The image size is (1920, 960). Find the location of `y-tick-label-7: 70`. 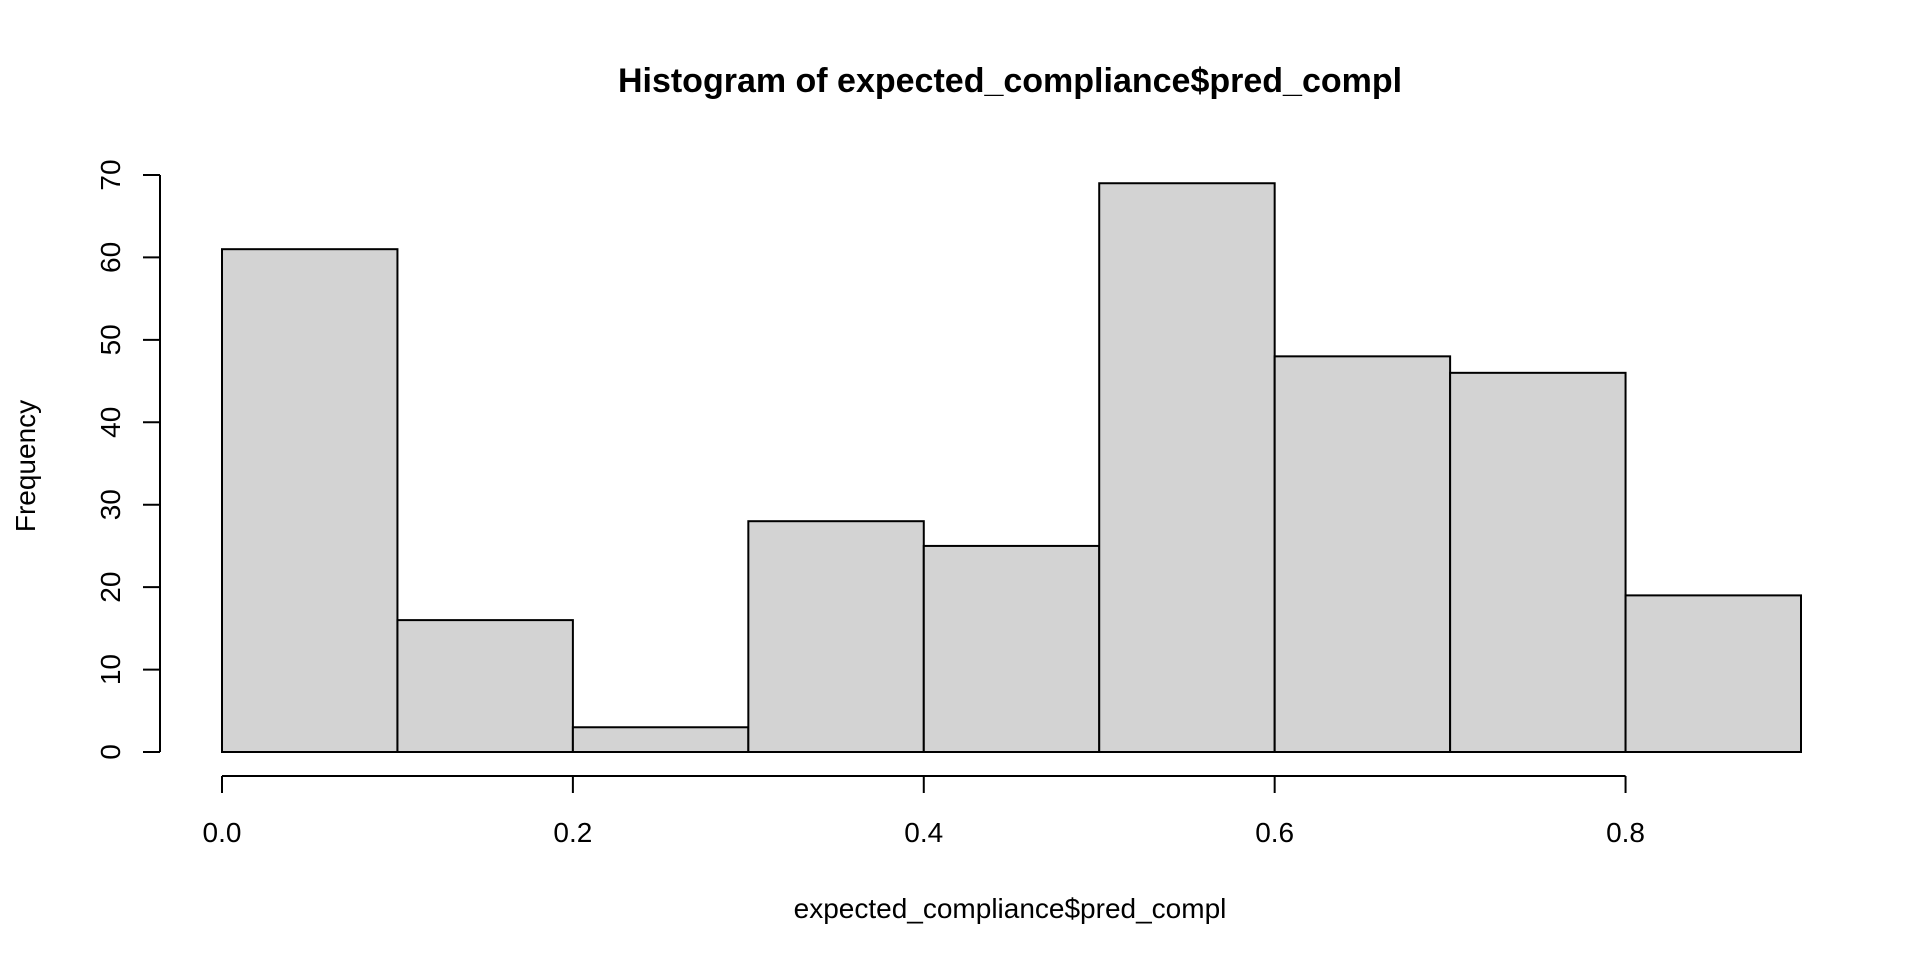

y-tick-label-7: 70 is located at coordinates (110, 174).